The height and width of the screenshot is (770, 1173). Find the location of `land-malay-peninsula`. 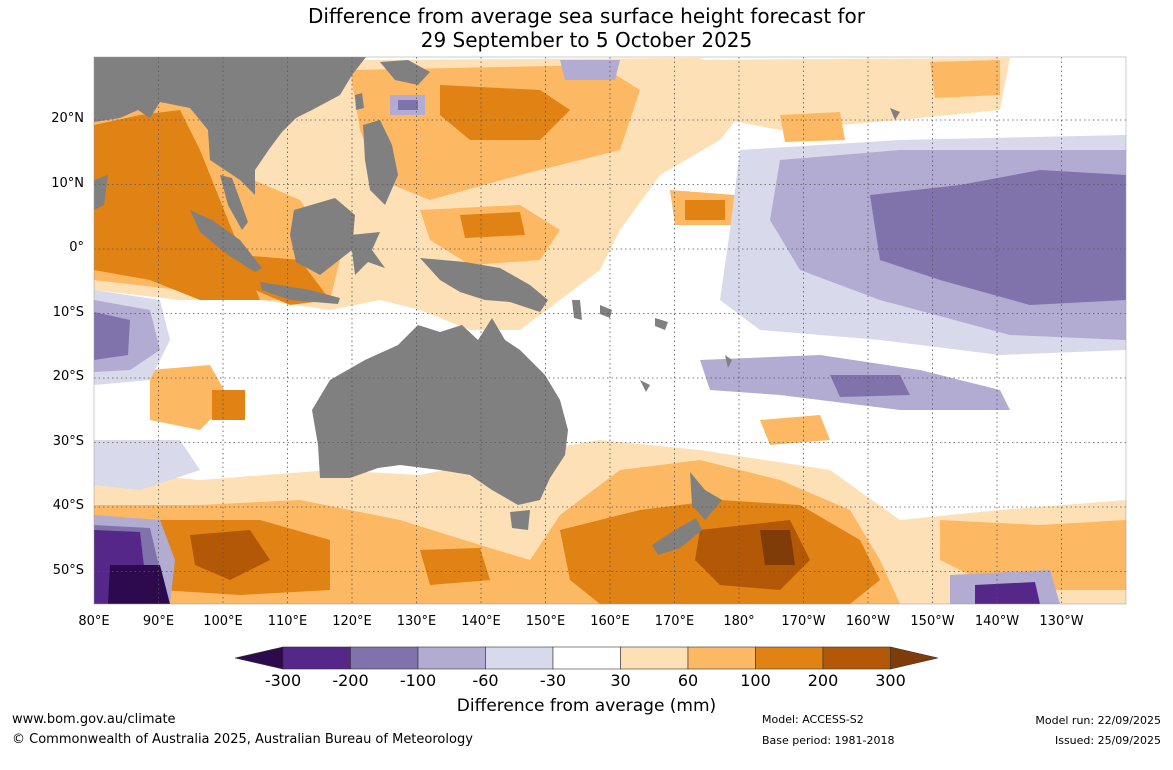

land-malay-peninsula is located at coordinates (234, 202).